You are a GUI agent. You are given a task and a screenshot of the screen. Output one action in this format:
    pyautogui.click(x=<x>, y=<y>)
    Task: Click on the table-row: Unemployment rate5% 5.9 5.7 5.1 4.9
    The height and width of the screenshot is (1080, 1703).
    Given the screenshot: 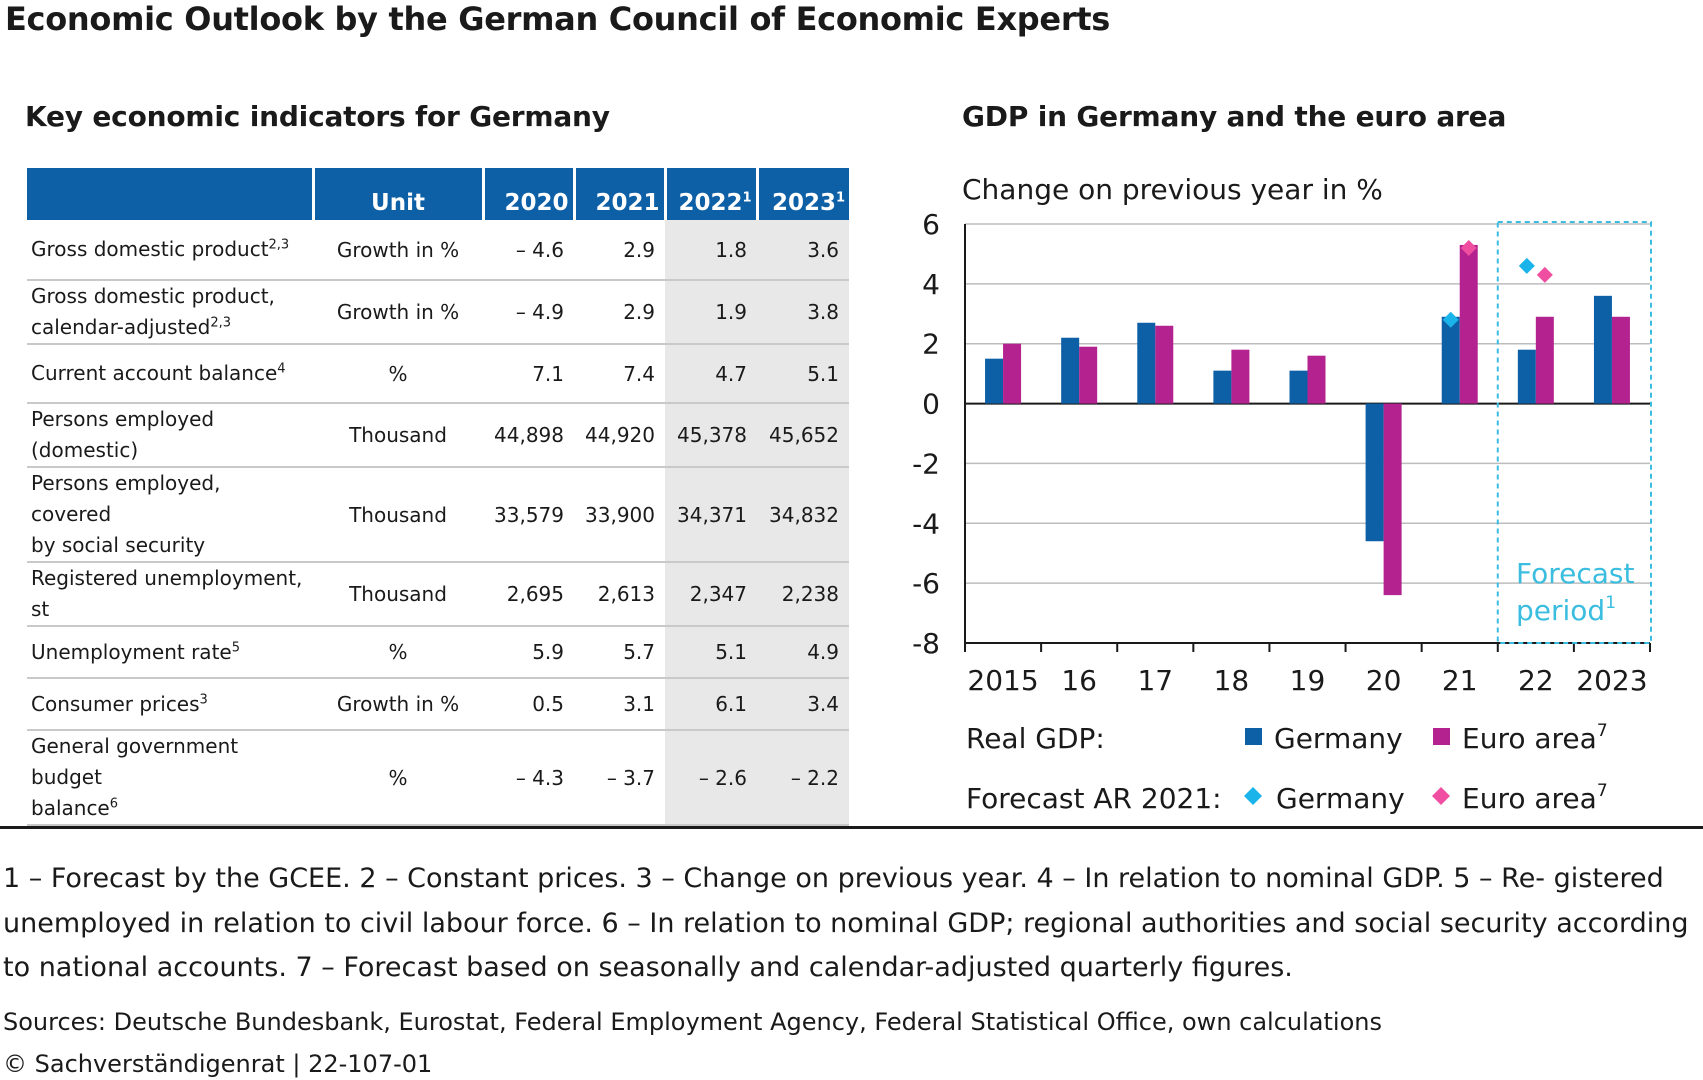 What is the action you would take?
    pyautogui.click(x=438, y=652)
    